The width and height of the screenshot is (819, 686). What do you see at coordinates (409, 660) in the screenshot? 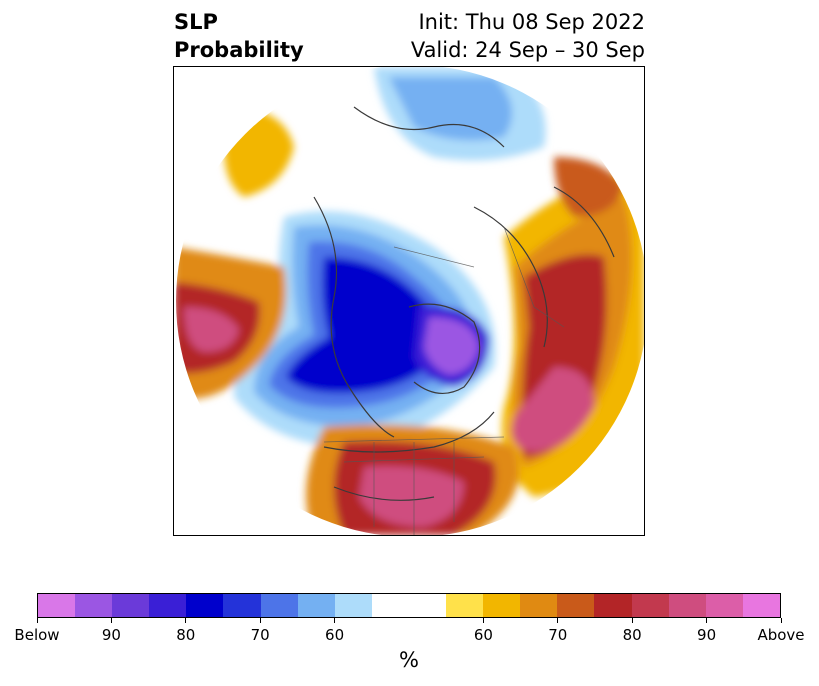
I see `colorbar-unit-label: %` at bounding box center [409, 660].